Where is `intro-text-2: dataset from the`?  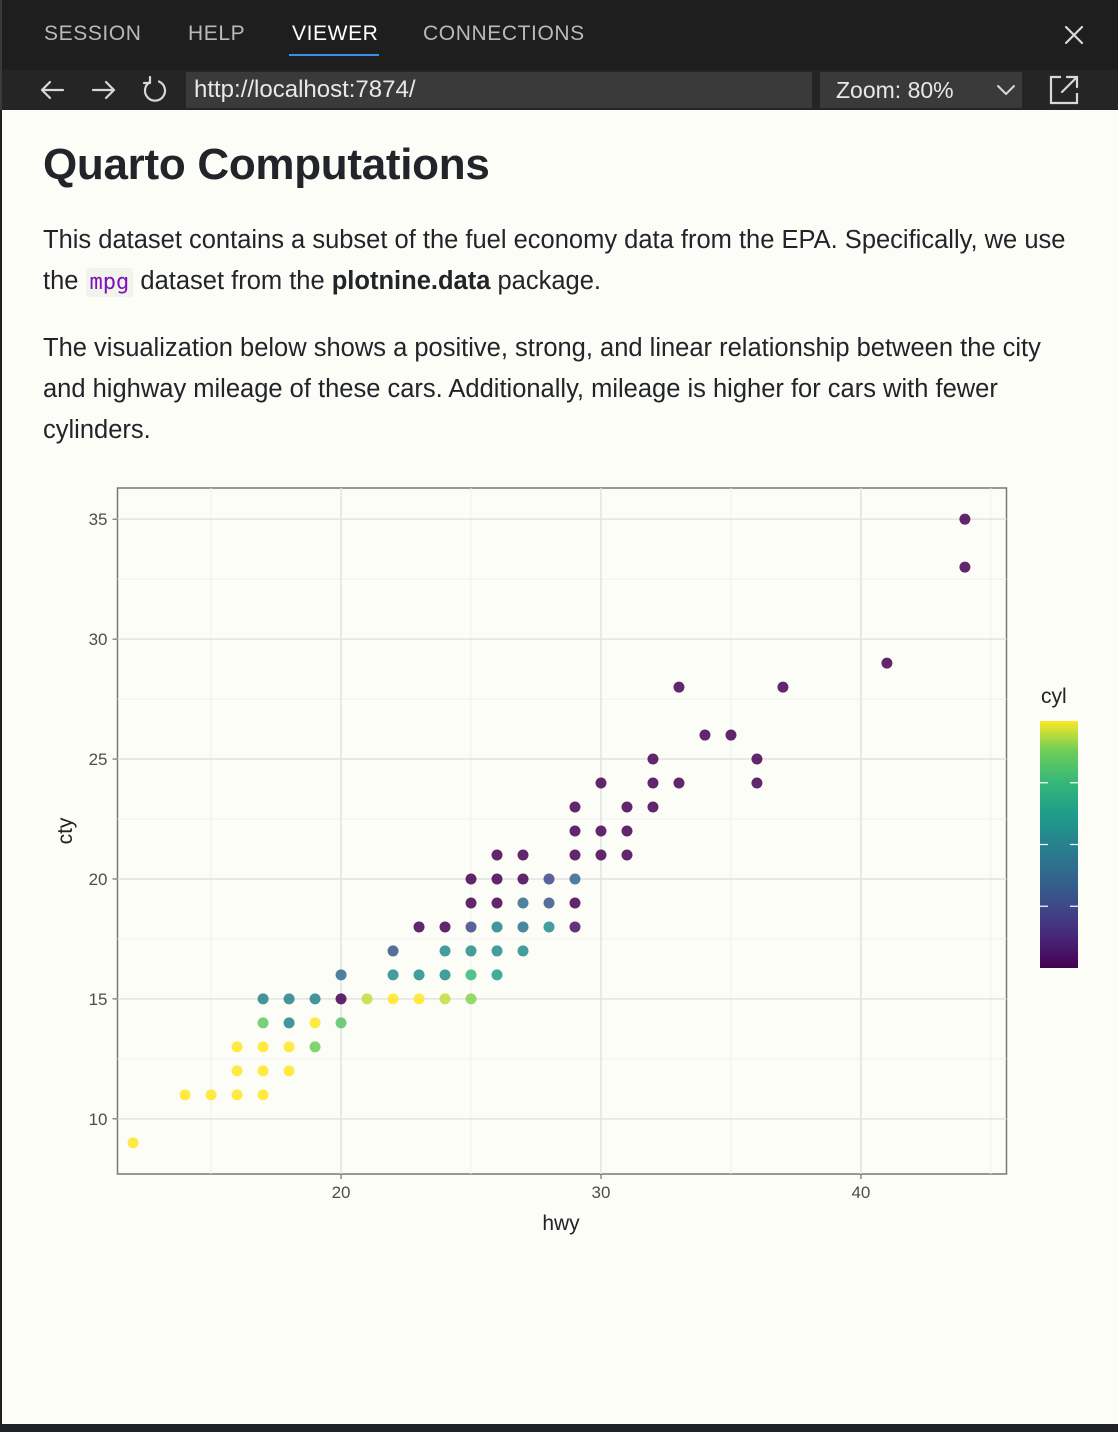 intro-text-2: dataset from the is located at coordinates (232, 281).